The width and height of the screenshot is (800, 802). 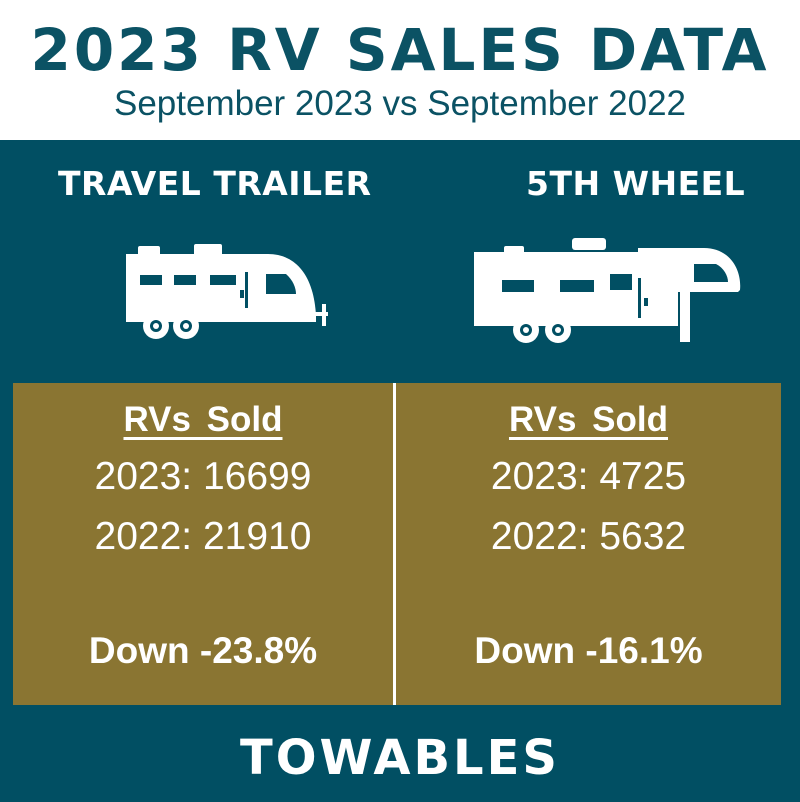 I want to click on sales-2023: 2023: 4725, so click(x=588, y=476).